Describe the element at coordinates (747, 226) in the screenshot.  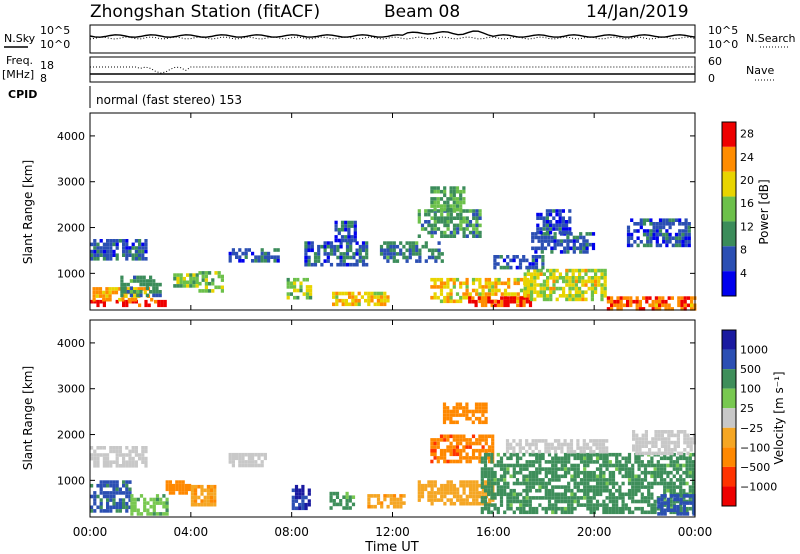
I see `power-colorbar-tick: 12` at that location.